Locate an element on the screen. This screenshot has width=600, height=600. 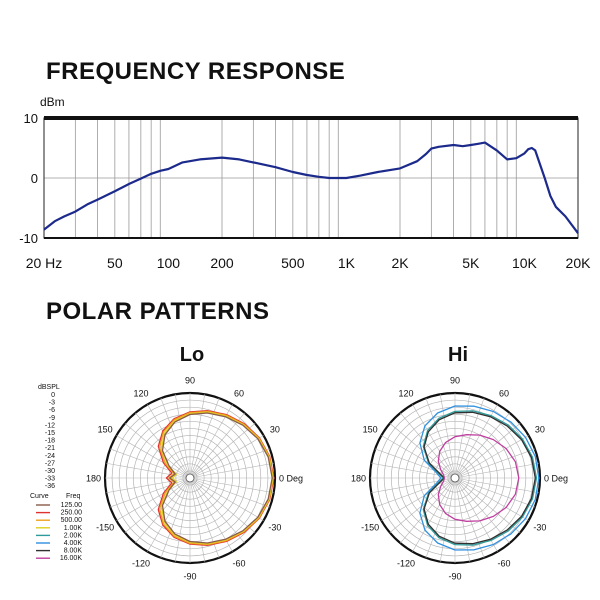
x-tick-label: 20K is located at coordinates (579, 263).